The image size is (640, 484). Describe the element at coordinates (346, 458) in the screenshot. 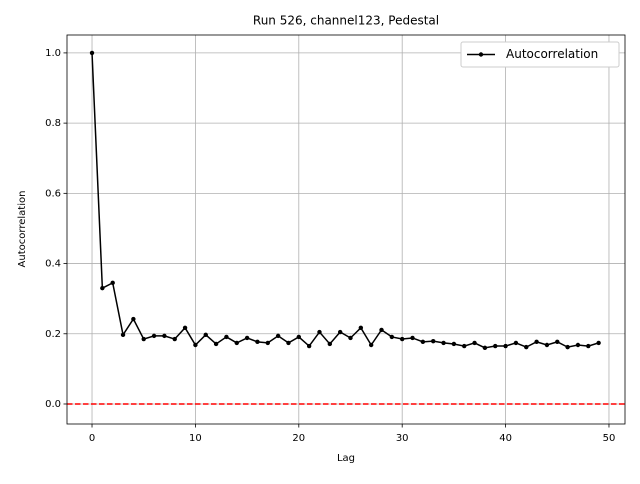

I see `x-axis-label: Lag` at that location.